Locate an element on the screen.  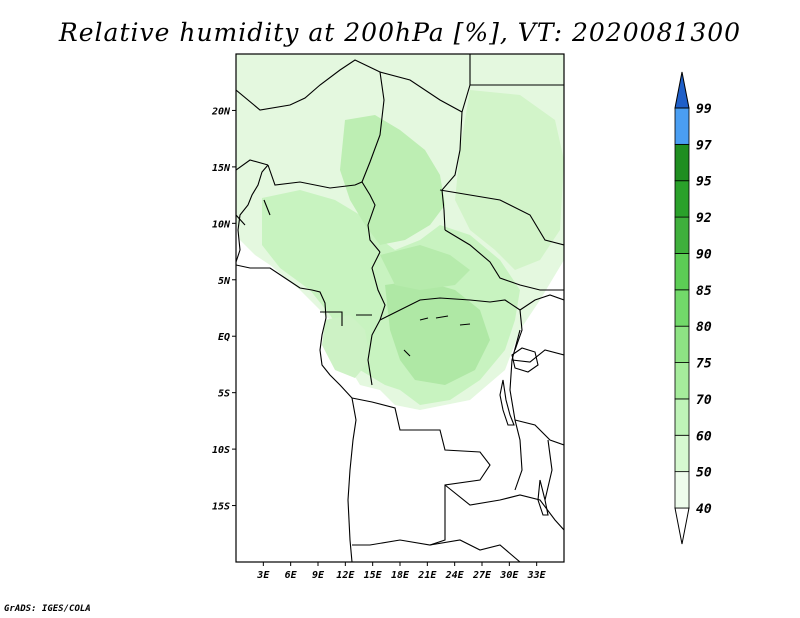
colorbar-label: 40 is located at coordinates (704, 509).